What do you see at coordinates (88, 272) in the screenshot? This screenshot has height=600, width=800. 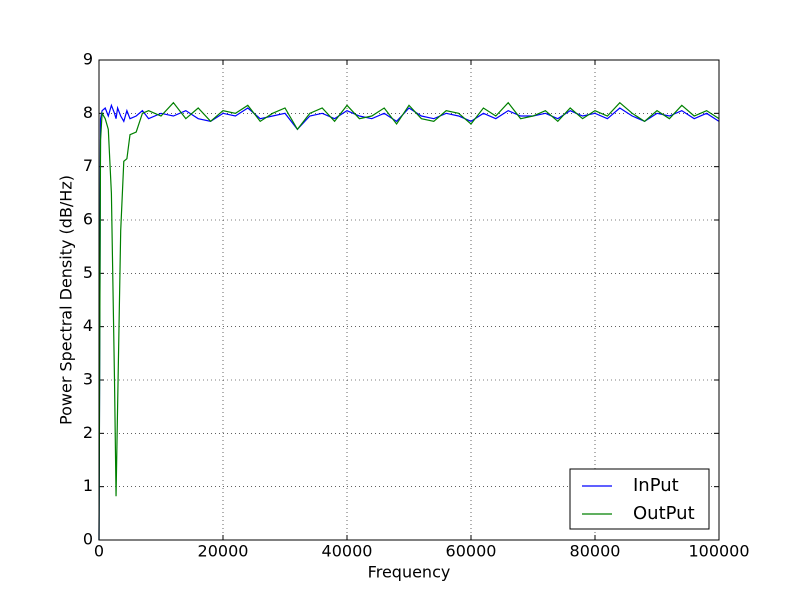 I see `y-tick-label: 5` at bounding box center [88, 272].